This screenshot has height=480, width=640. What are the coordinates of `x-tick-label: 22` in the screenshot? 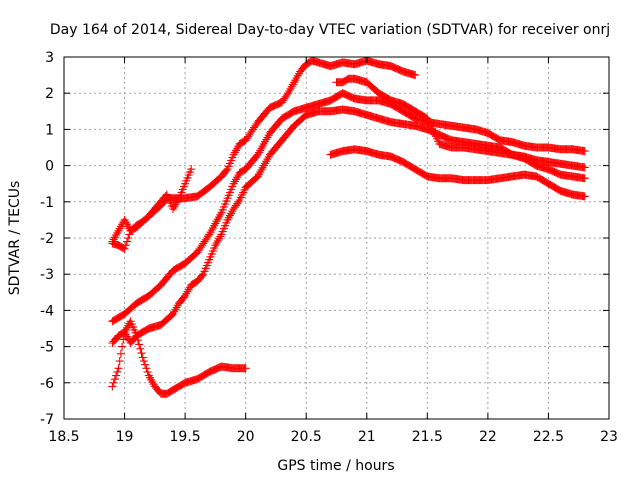 It's located at (488, 437).